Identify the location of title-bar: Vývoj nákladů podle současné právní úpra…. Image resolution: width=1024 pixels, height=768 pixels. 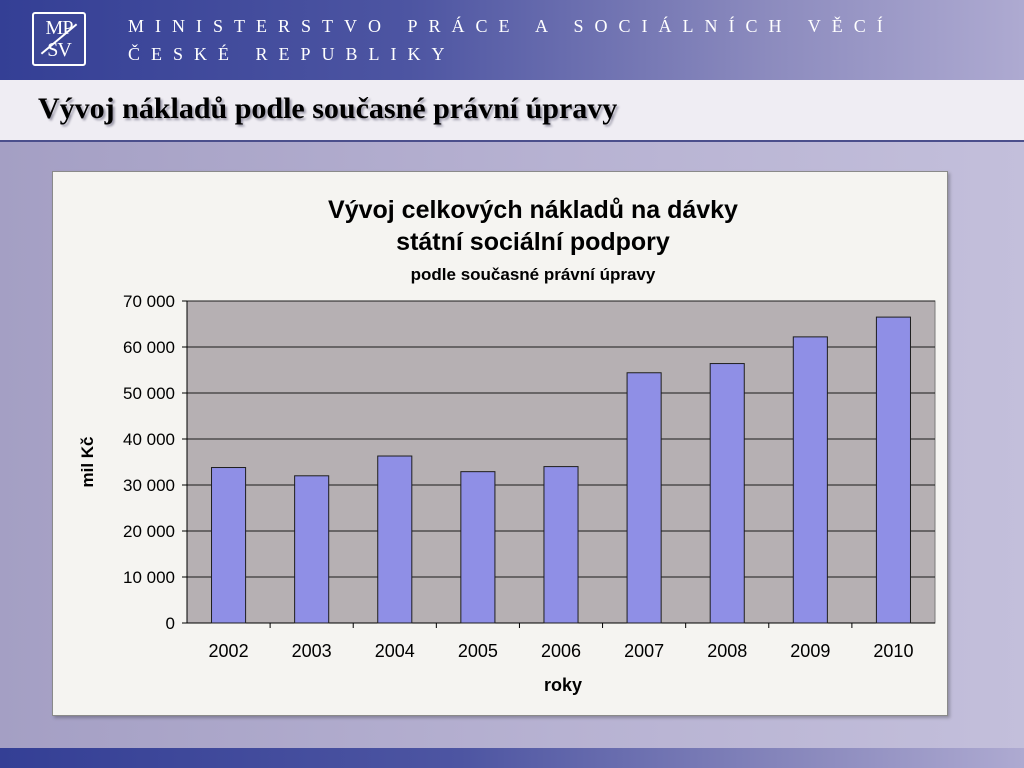
(512, 111).